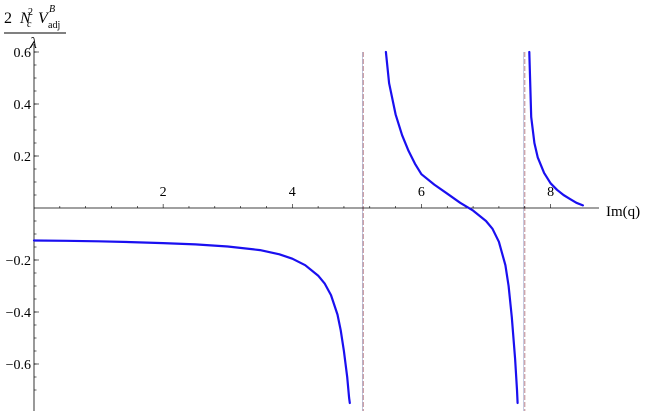  I want to click on y-tick-label: 0.6, so click(23, 53).